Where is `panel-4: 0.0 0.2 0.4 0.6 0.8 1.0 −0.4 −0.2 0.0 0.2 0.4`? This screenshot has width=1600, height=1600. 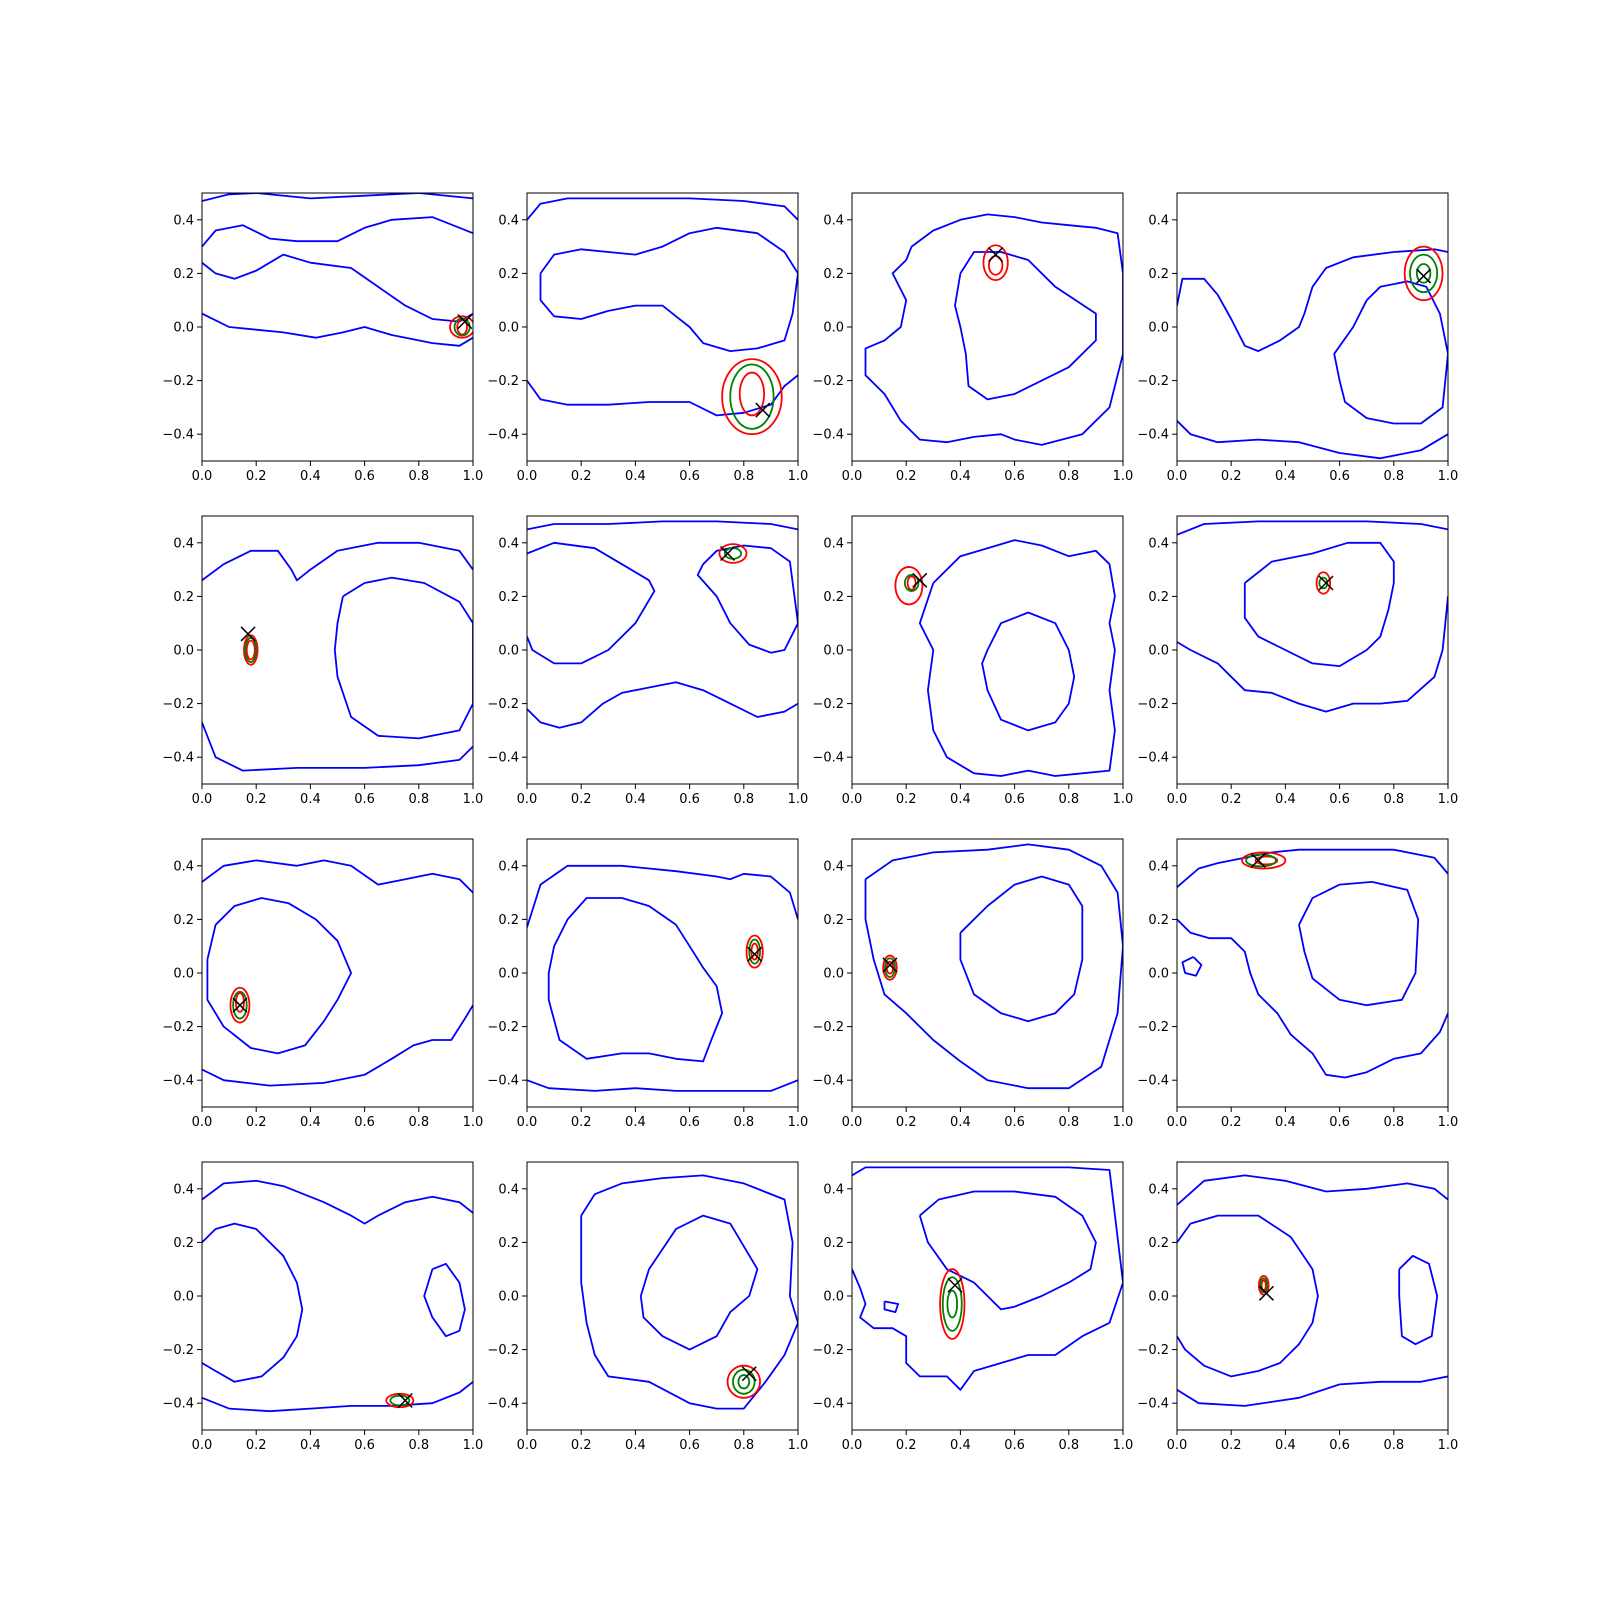 panel-4: 0.0 0.2 0.4 0.6 0.8 1.0 −0.4 −0.2 0.0 0.2 0.4 is located at coordinates (1298, 338).